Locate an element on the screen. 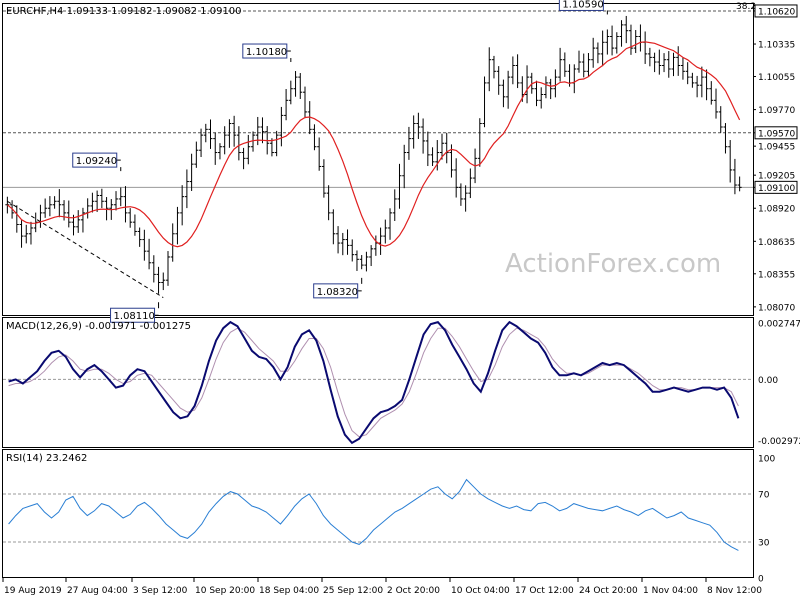 The image size is (800, 600). time-tick-label: 19 Aug 2019 is located at coordinates (33, 591).